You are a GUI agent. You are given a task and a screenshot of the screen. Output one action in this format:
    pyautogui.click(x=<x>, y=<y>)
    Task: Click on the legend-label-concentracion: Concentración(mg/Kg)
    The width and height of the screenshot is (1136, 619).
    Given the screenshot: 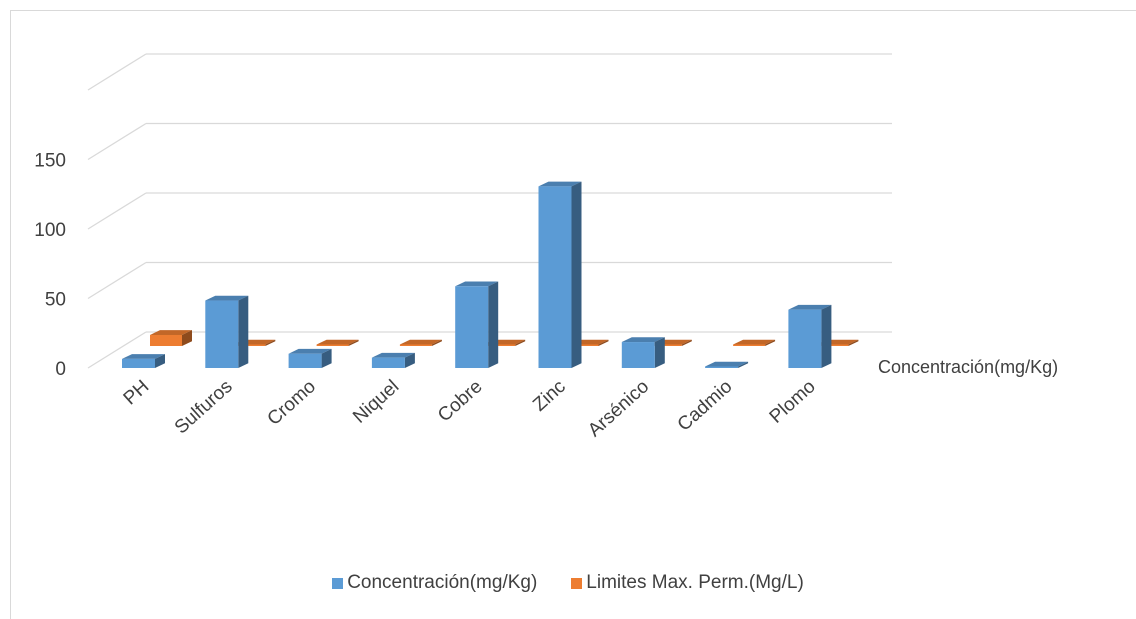 What is the action you would take?
    pyautogui.click(x=442, y=582)
    